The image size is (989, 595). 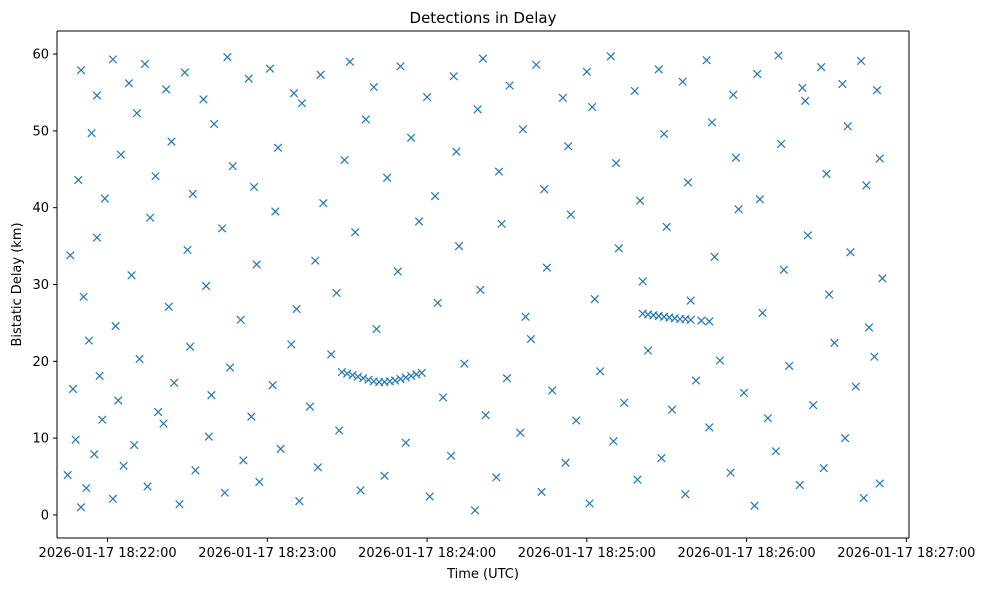 I want to click on x-tick-label-4: 2026-01-17 18:26:00, so click(x=747, y=553).